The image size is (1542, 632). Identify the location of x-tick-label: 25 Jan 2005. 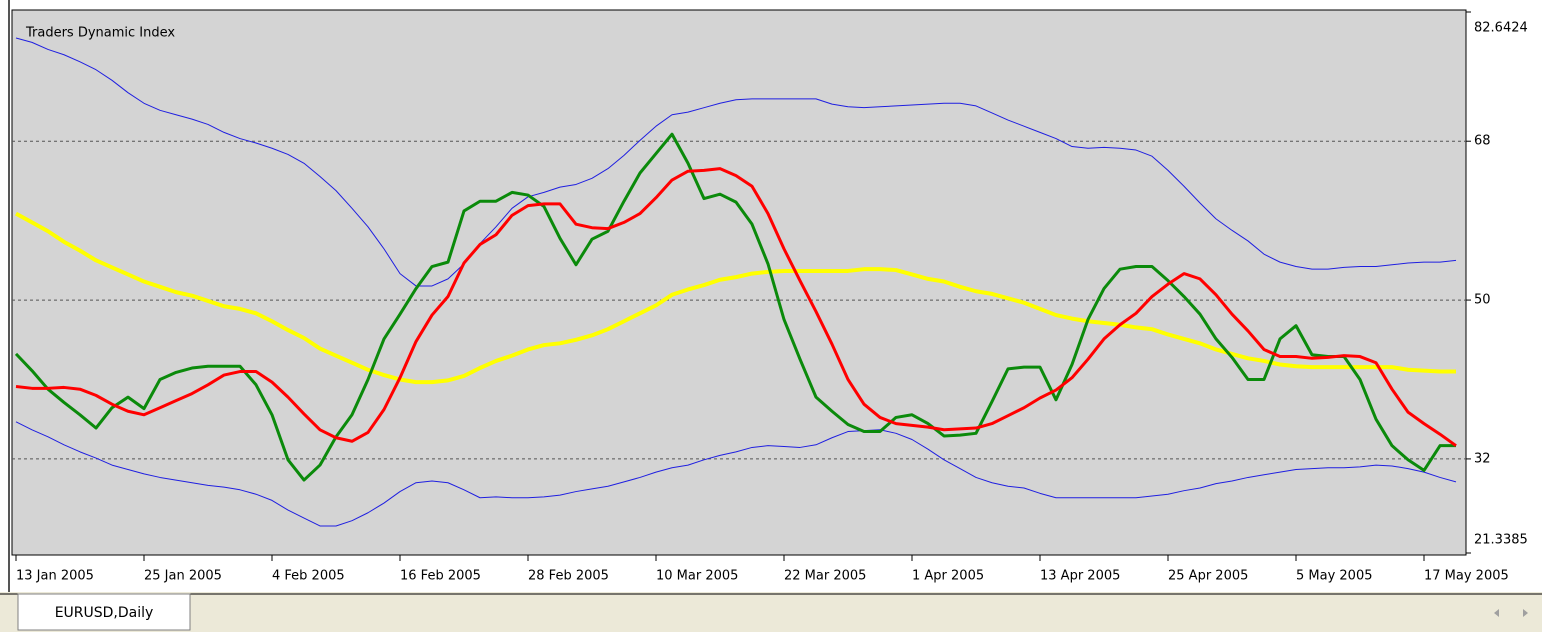
(183, 576).